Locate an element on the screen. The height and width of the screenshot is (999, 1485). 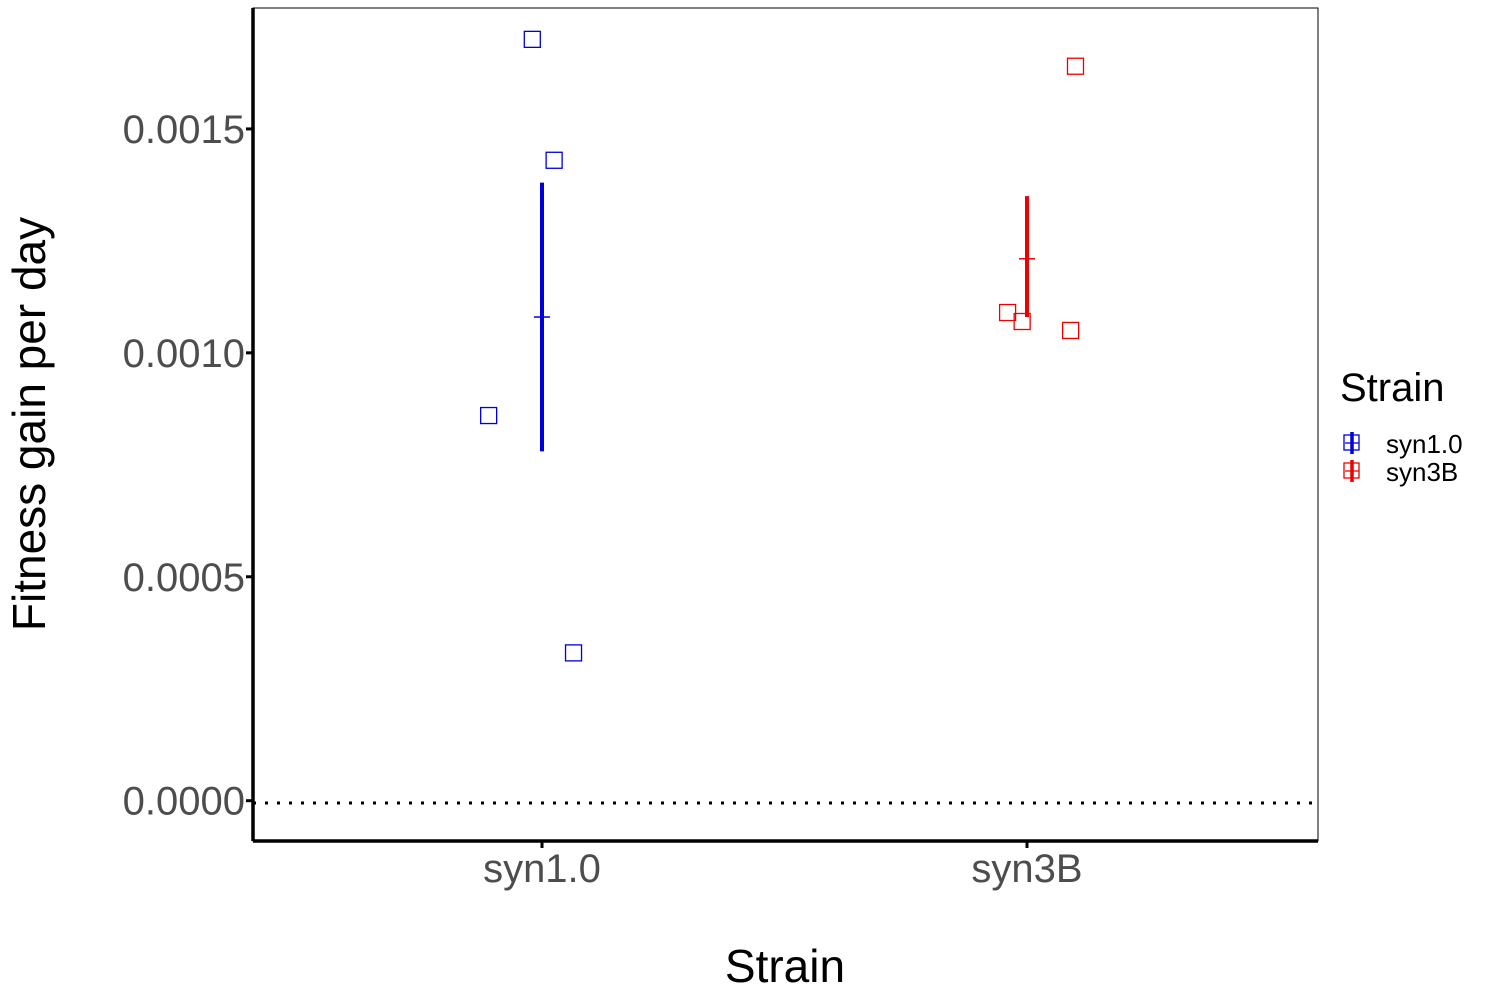
x-tick-label: syn1.0 is located at coordinates (542, 869).